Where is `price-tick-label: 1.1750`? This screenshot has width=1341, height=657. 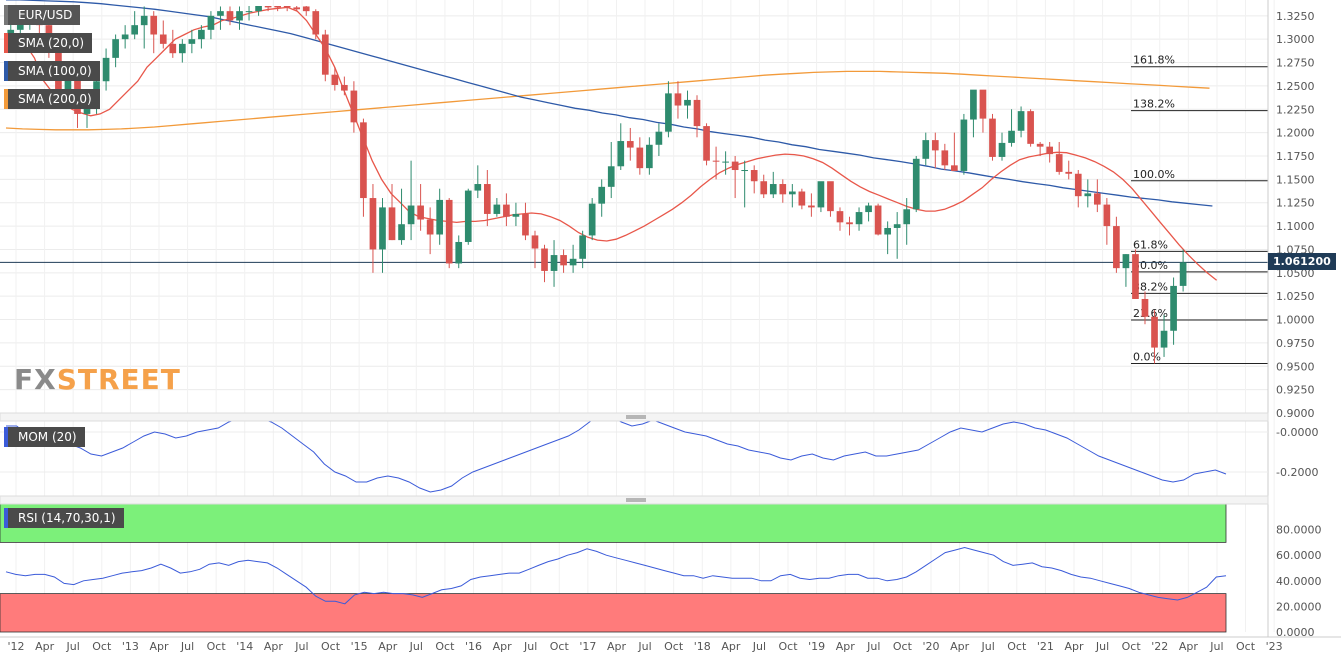 price-tick-label: 1.1750 is located at coordinates (1295, 156).